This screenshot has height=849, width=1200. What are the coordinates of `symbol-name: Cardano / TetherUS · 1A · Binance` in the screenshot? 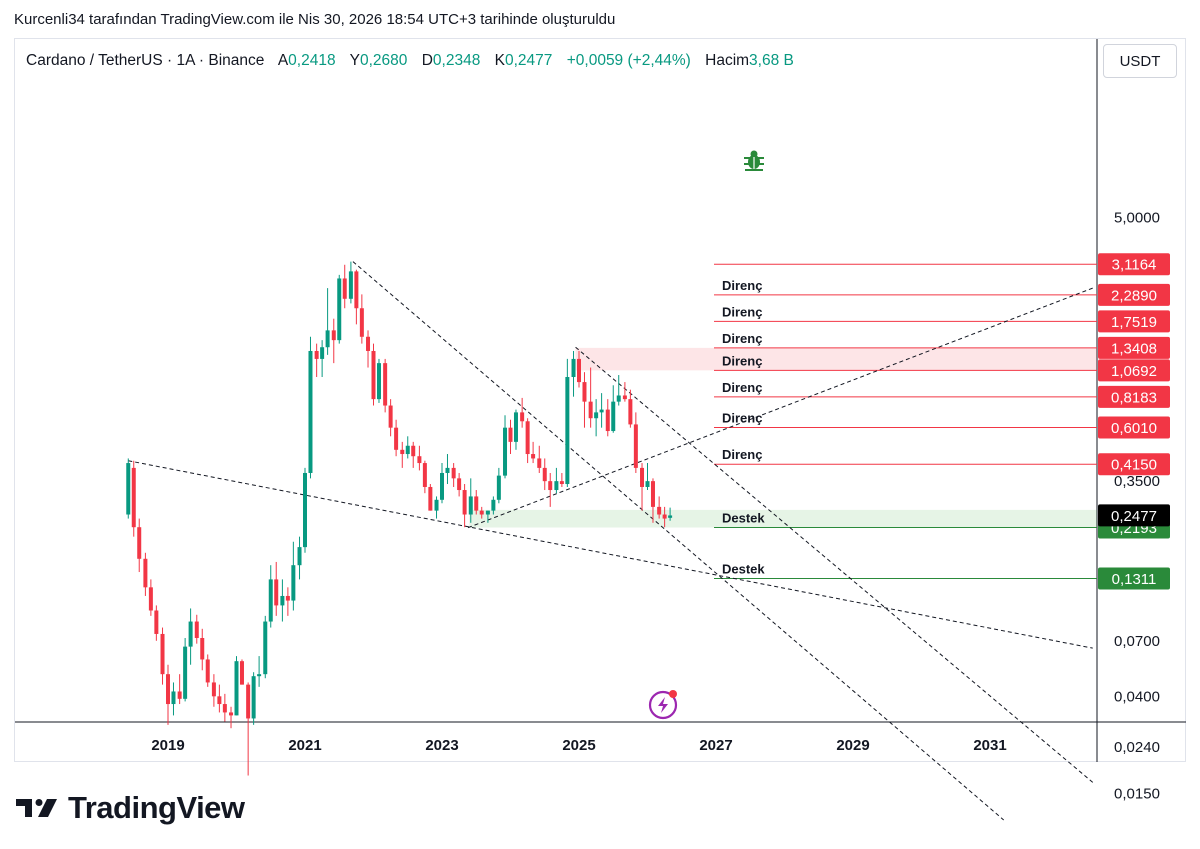 It's located at (145, 60).